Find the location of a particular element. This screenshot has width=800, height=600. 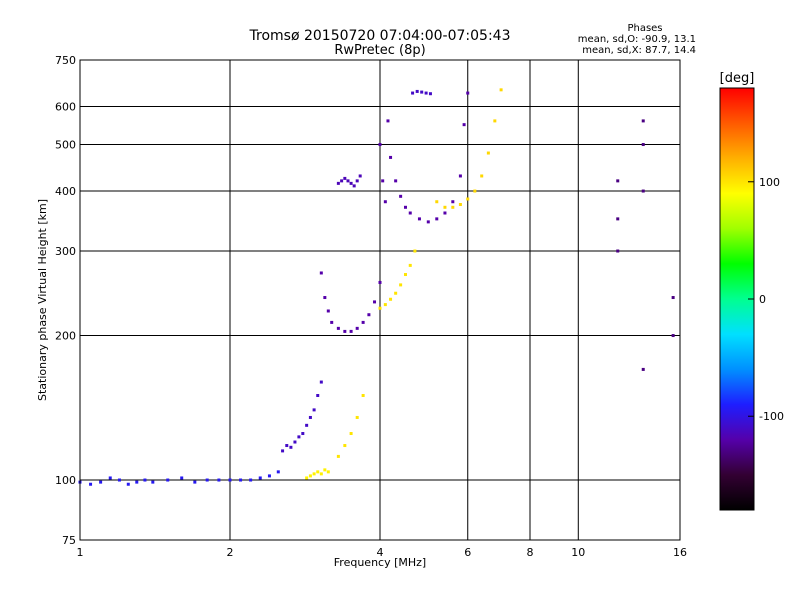

stats-line-x: mean, sd,X: 87.7, 14.4 is located at coordinates (639, 50).